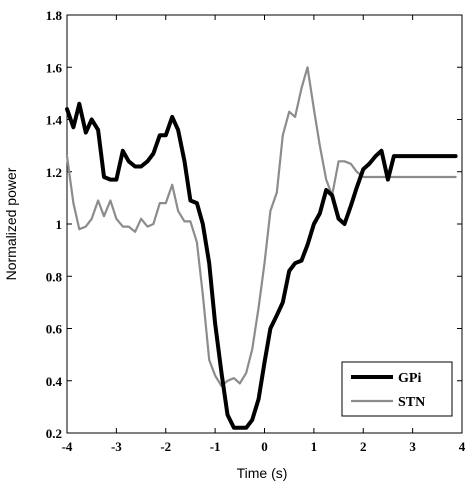  I want to click on x-tick-label: 2, so click(363, 446).